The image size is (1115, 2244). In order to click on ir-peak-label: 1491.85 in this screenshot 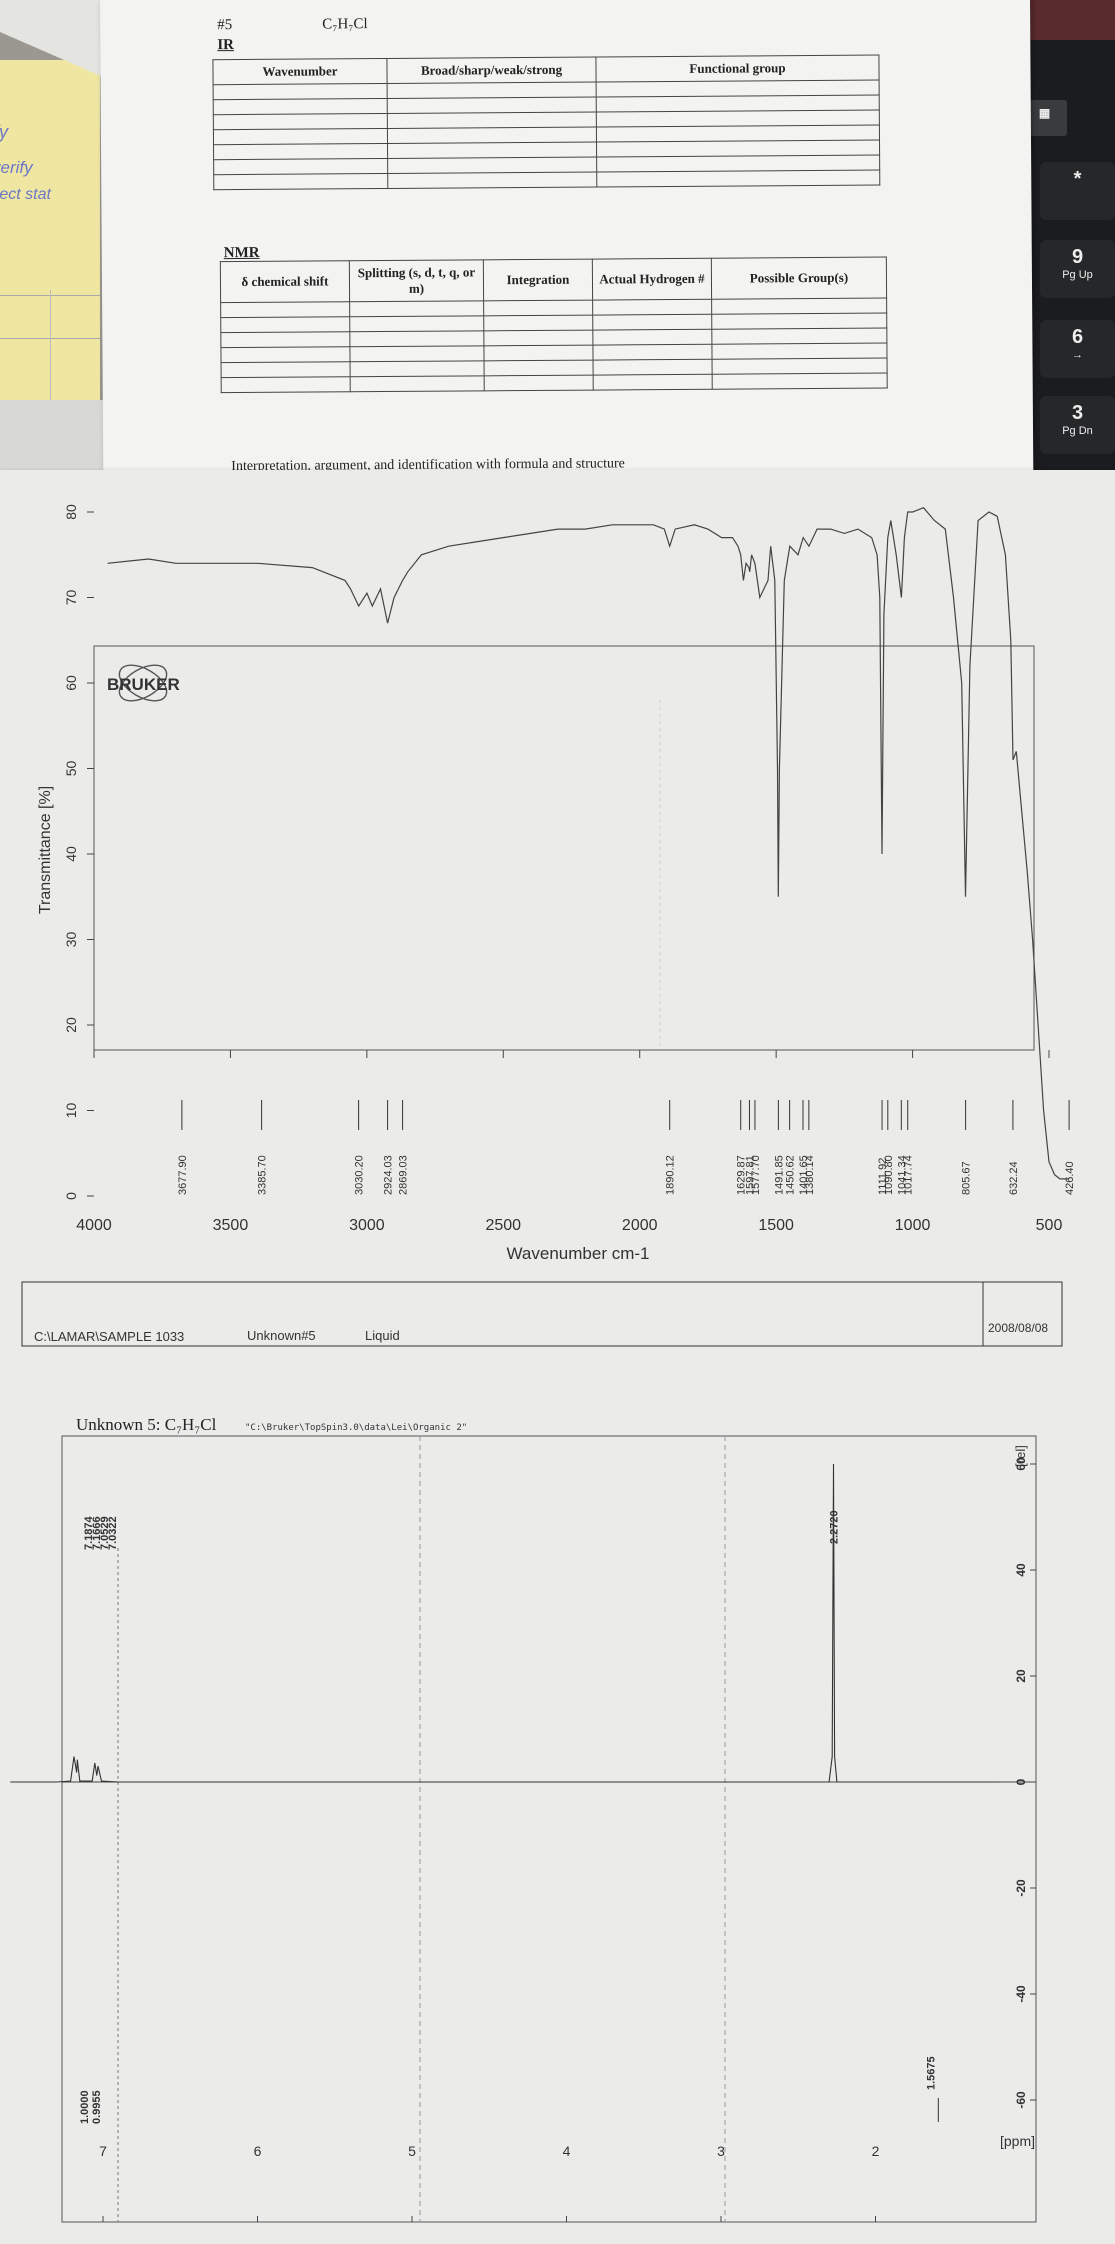, I will do `click(779, 1175)`.